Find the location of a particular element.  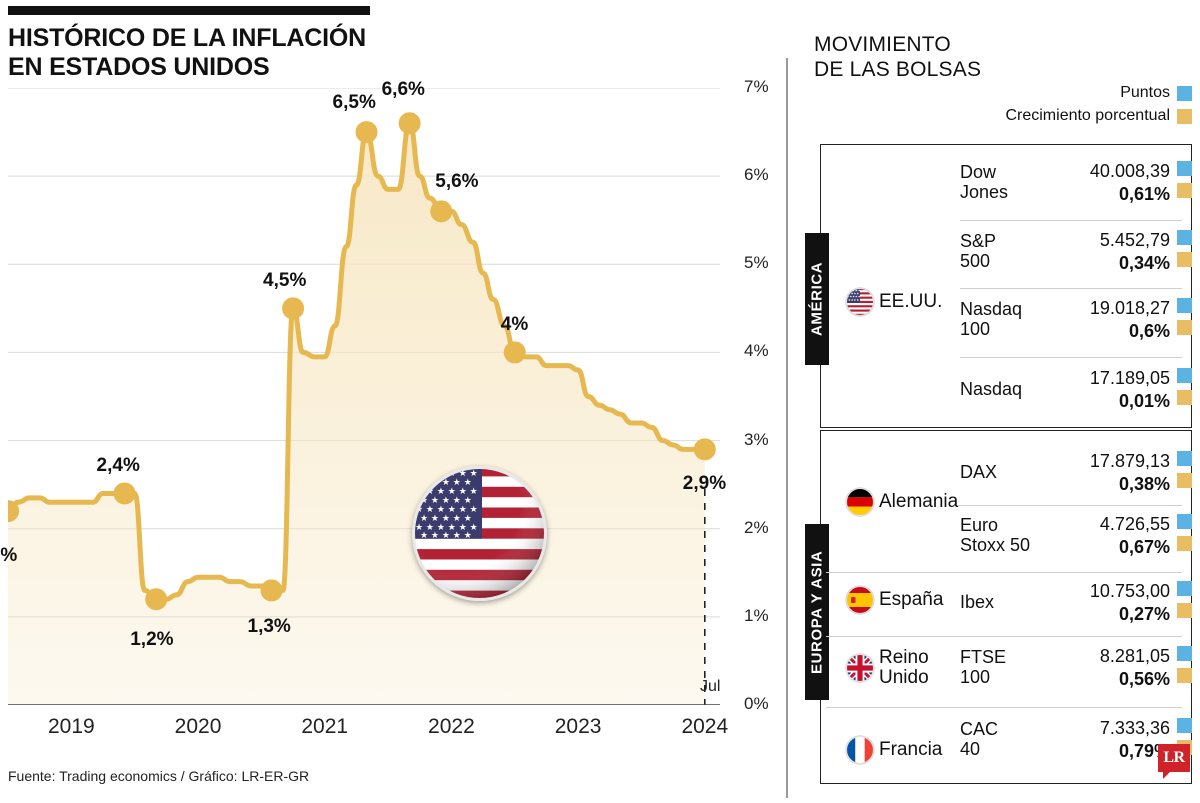

index-name: CAC 40 is located at coordinates (979, 739).